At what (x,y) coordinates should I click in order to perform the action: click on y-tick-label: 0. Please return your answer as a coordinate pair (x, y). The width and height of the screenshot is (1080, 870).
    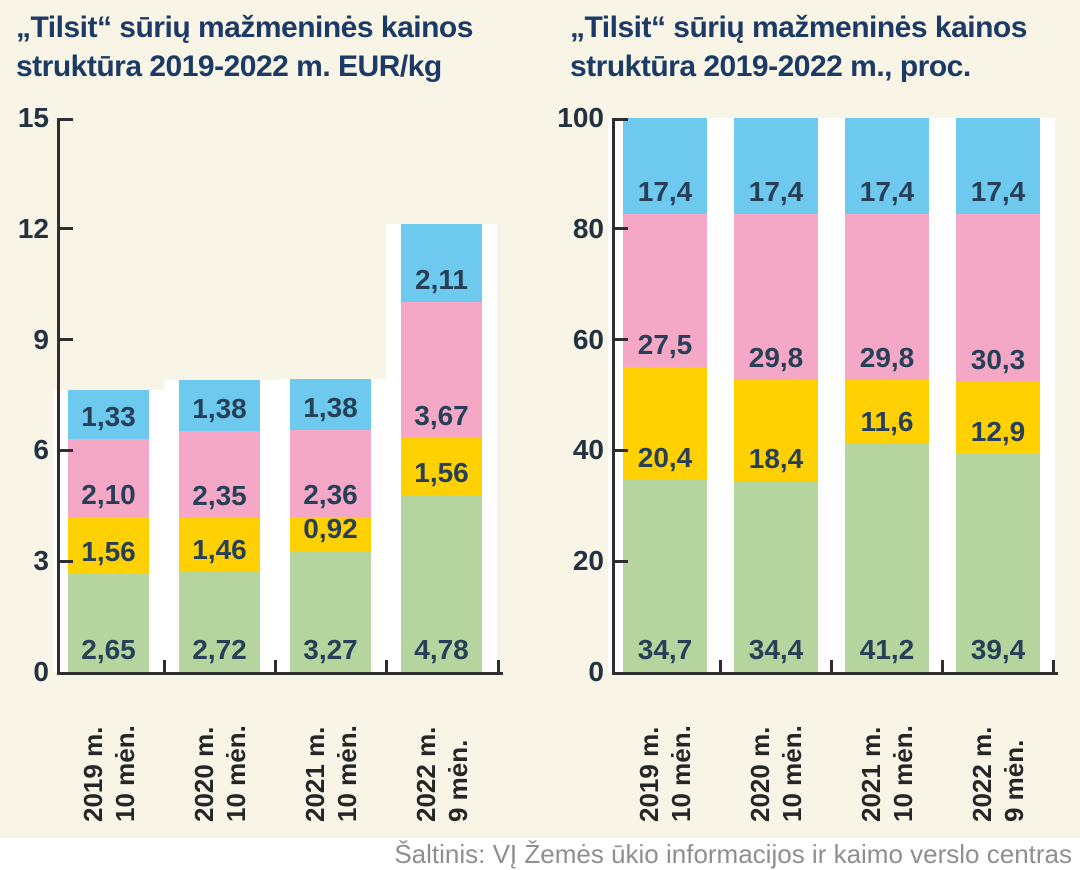
    Looking at the image, I should click on (596, 671).